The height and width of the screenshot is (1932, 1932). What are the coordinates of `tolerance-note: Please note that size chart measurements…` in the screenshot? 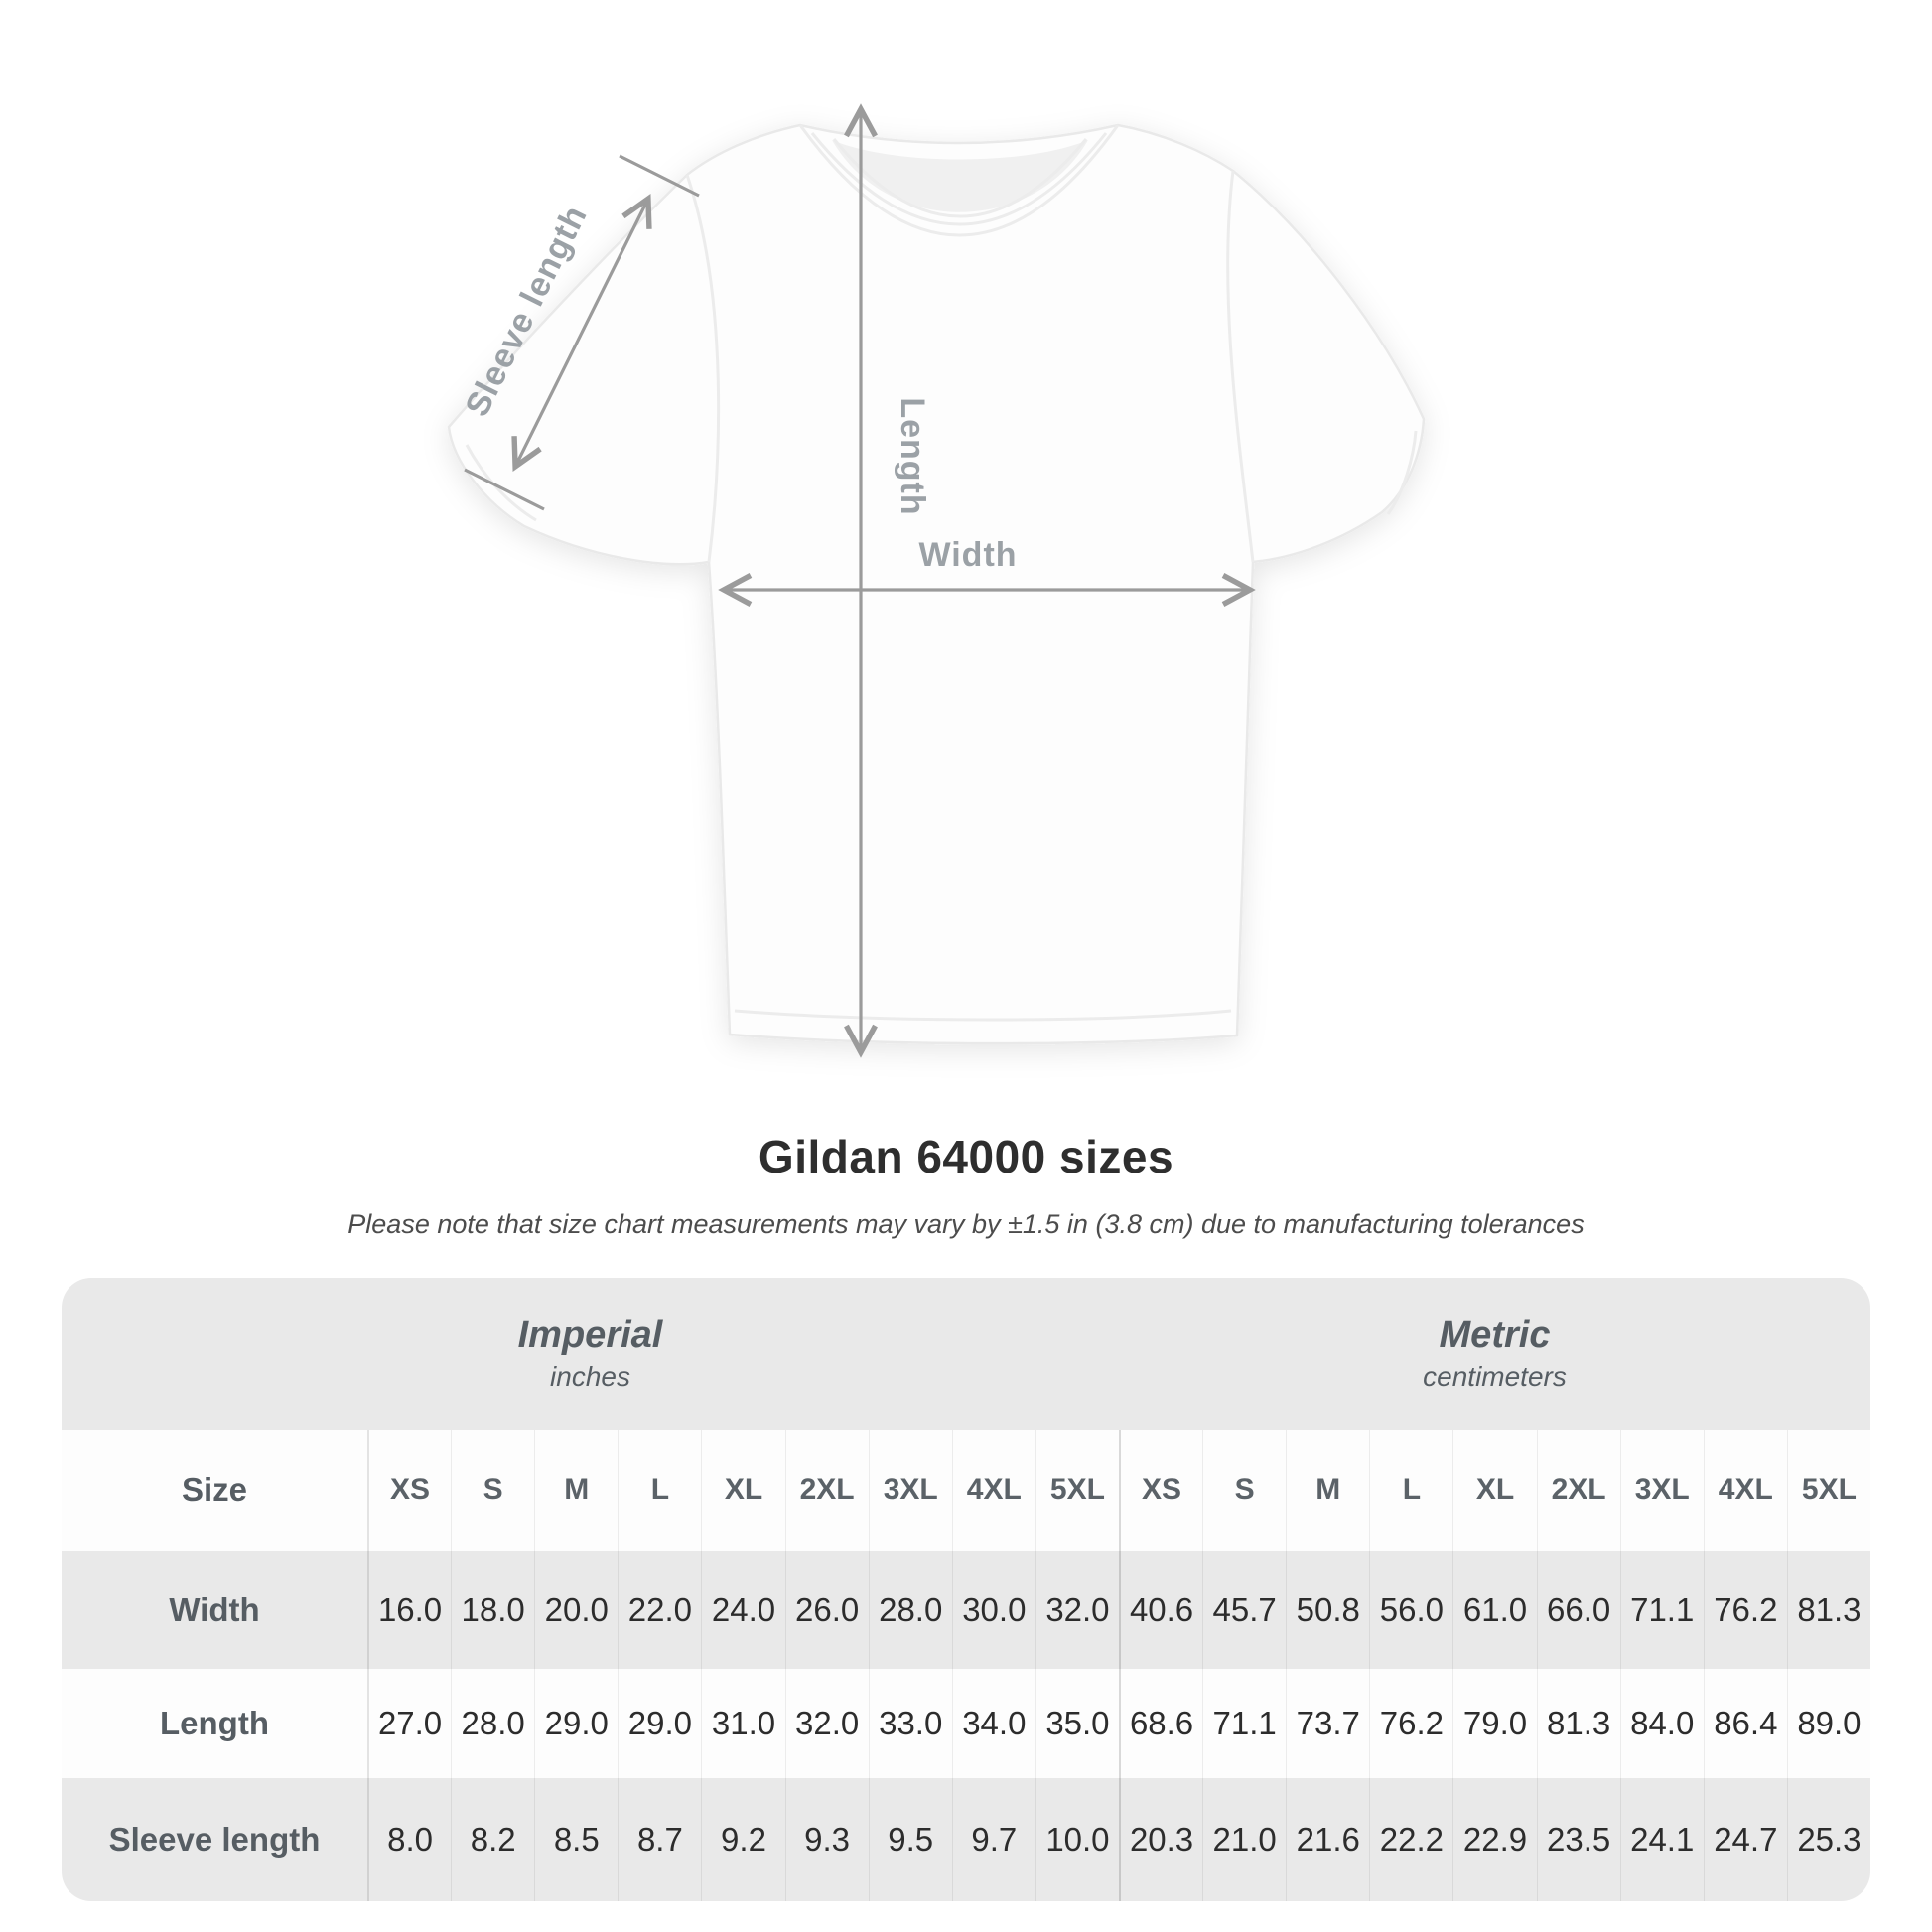 It's located at (966, 1224).